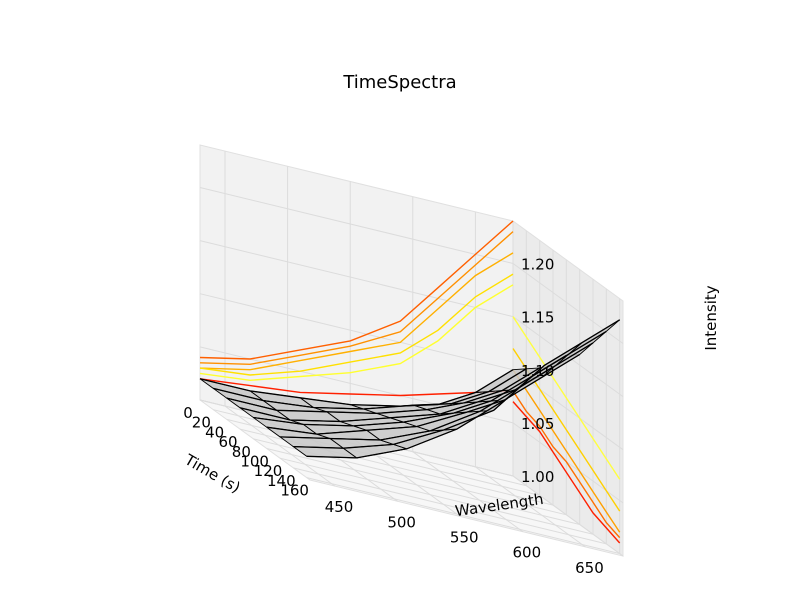 The image size is (800, 600). Describe the element at coordinates (711, 317) in the screenshot. I see `z-axis-label: Intensity` at that location.